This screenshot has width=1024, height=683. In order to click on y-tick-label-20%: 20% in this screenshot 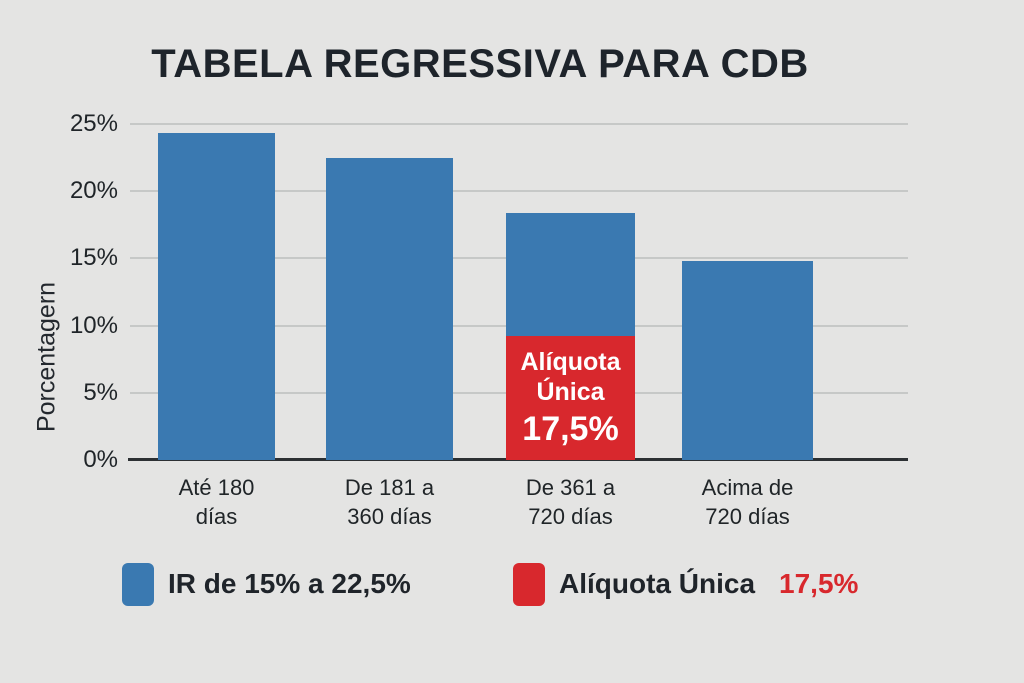, I will do `click(93, 191)`.